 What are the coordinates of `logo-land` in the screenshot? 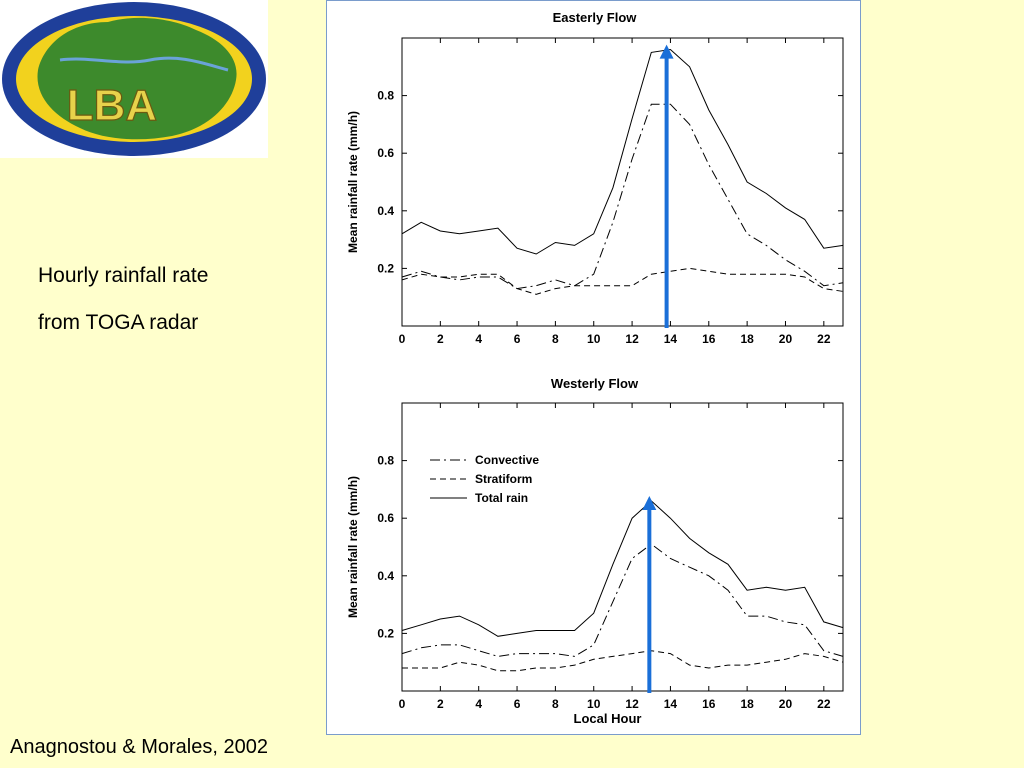 It's located at (137, 78).